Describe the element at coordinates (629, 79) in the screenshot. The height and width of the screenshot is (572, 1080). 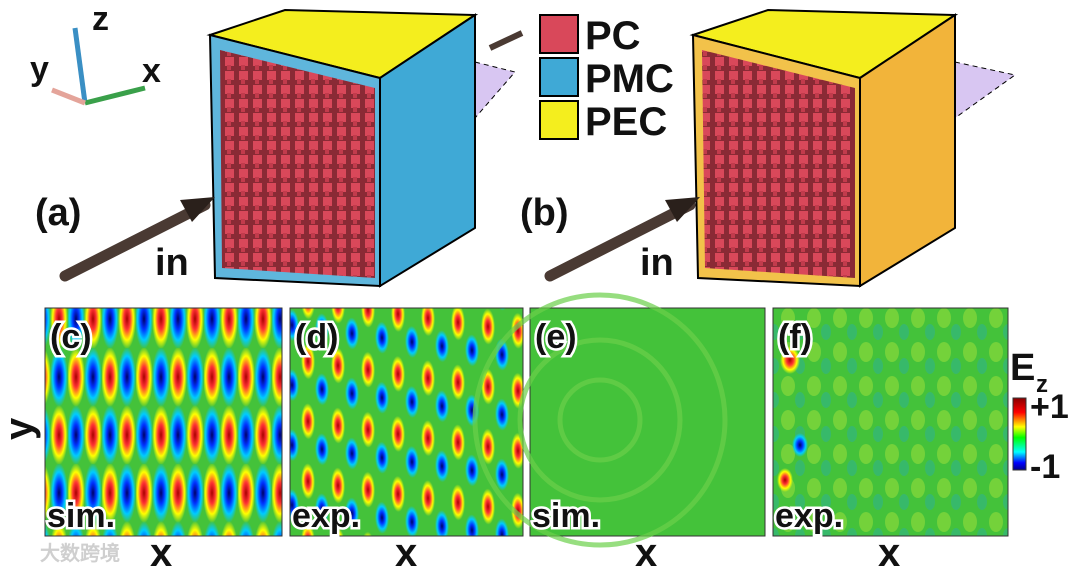
I see `legend-label: PMC` at that location.